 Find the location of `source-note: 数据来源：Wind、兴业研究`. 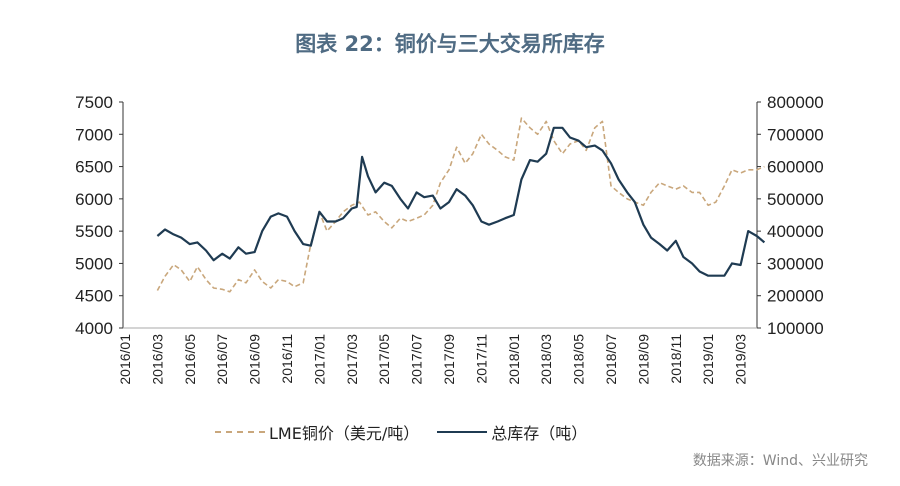

source-note: 数据来源：Wind、兴业研究 is located at coordinates (780, 461).